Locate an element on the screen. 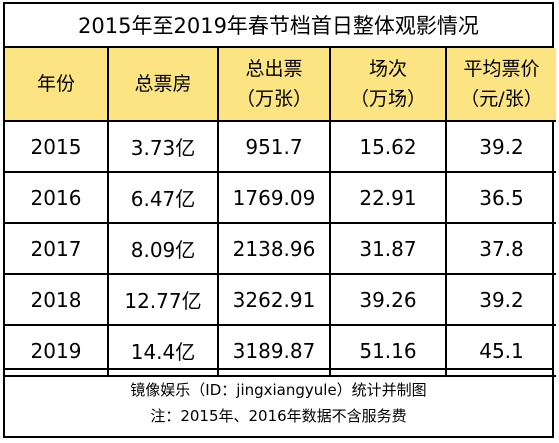 The height and width of the screenshot is (443, 559). column-header-line: 总票房 is located at coordinates (163, 84).